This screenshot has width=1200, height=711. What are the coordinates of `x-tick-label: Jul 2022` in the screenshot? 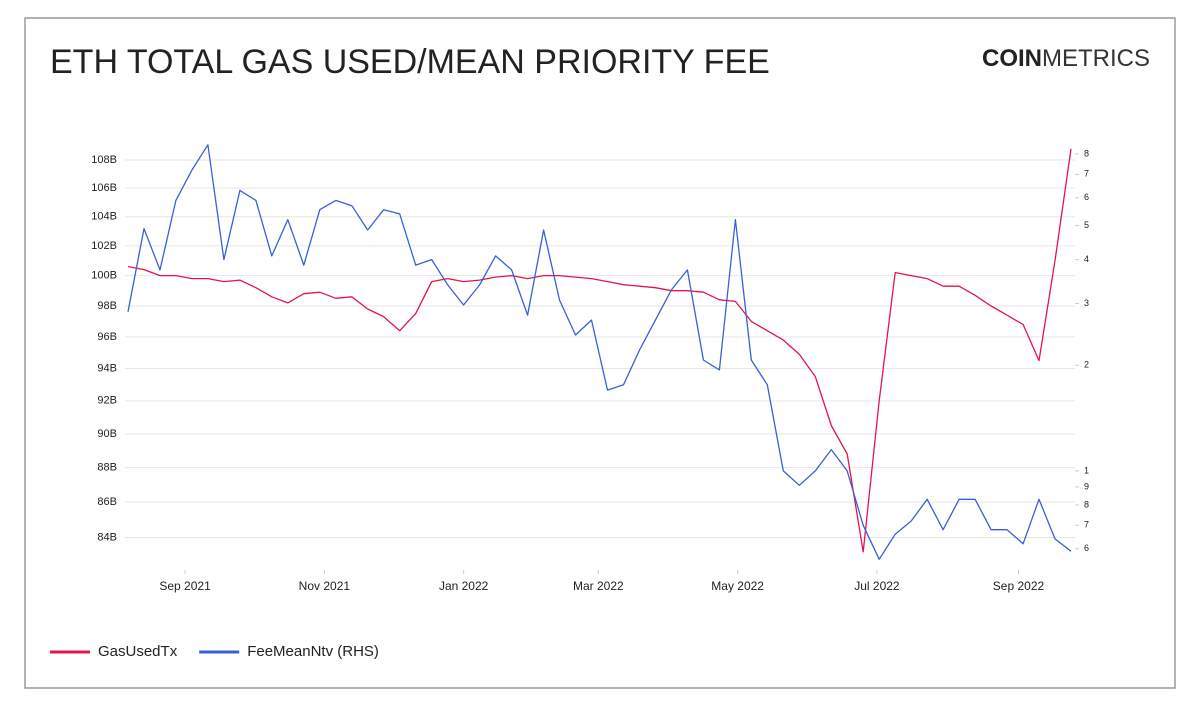 It's located at (877, 586).